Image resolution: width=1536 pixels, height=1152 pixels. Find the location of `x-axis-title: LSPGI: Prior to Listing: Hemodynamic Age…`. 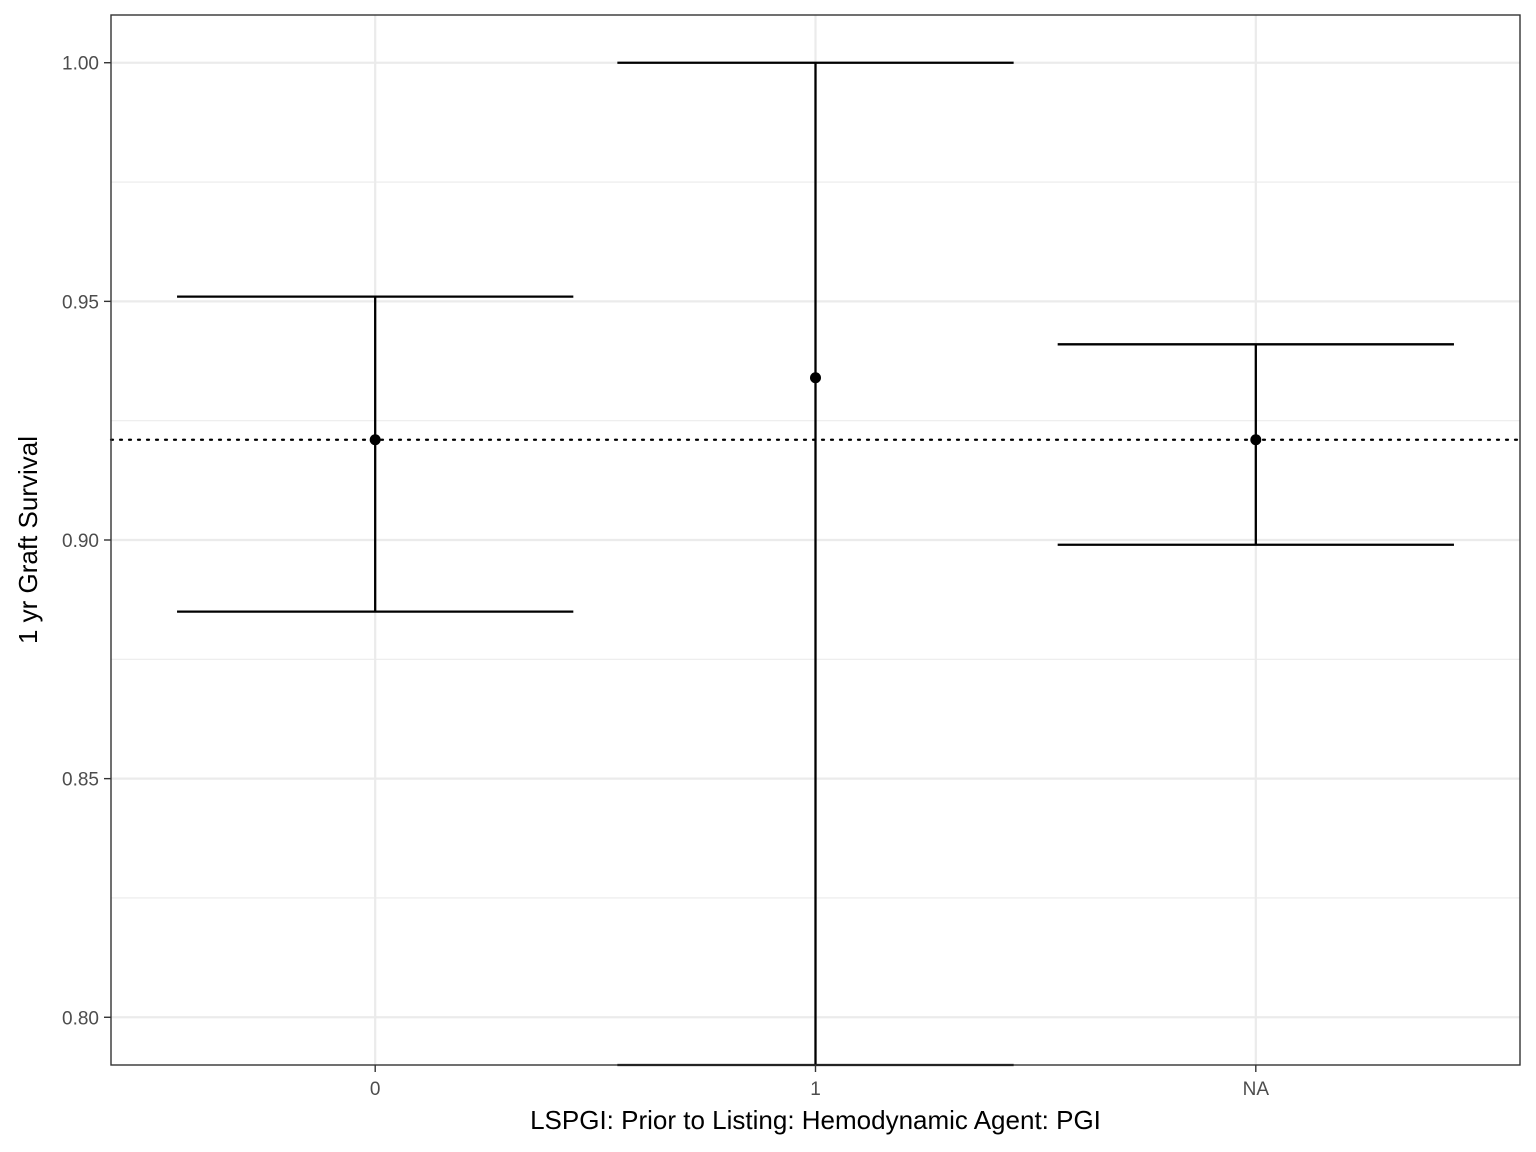

x-axis-title: LSPGI: Prior to Listing: Hemodynamic Age… is located at coordinates (815, 1120).